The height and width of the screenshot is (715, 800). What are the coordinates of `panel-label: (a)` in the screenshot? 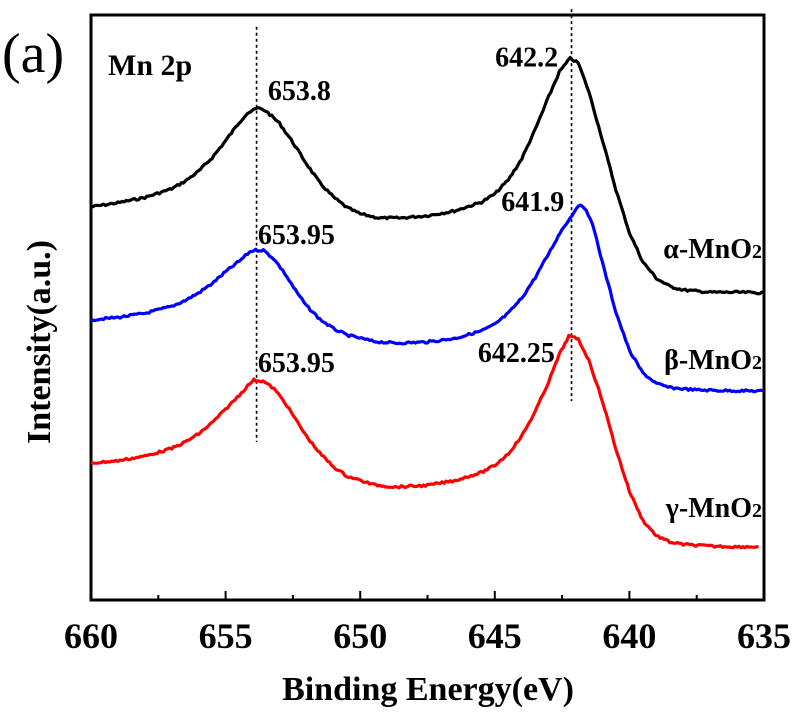 It's located at (33, 54).